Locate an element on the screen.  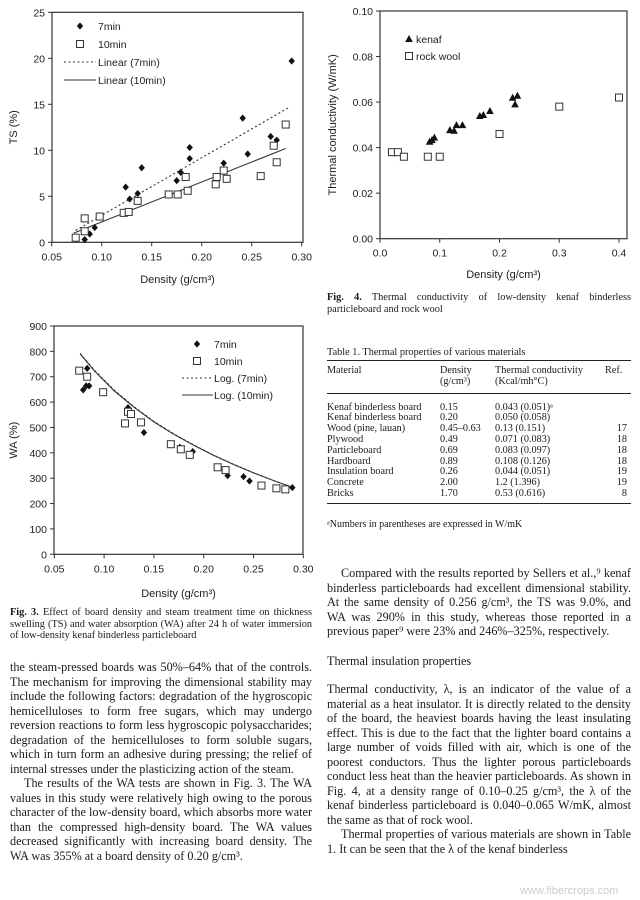
wa-y-tick-label: 300 is located at coordinates (38, 479).